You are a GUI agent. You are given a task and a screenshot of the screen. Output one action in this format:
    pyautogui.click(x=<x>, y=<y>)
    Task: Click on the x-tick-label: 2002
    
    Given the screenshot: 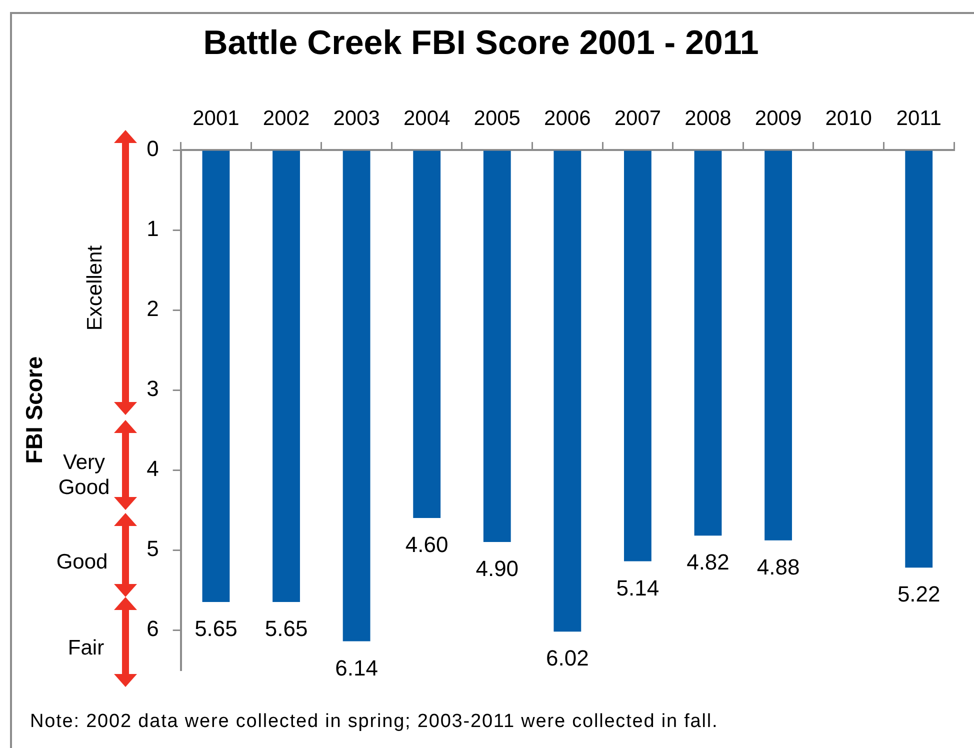 What is the action you would take?
    pyautogui.click(x=286, y=118)
    